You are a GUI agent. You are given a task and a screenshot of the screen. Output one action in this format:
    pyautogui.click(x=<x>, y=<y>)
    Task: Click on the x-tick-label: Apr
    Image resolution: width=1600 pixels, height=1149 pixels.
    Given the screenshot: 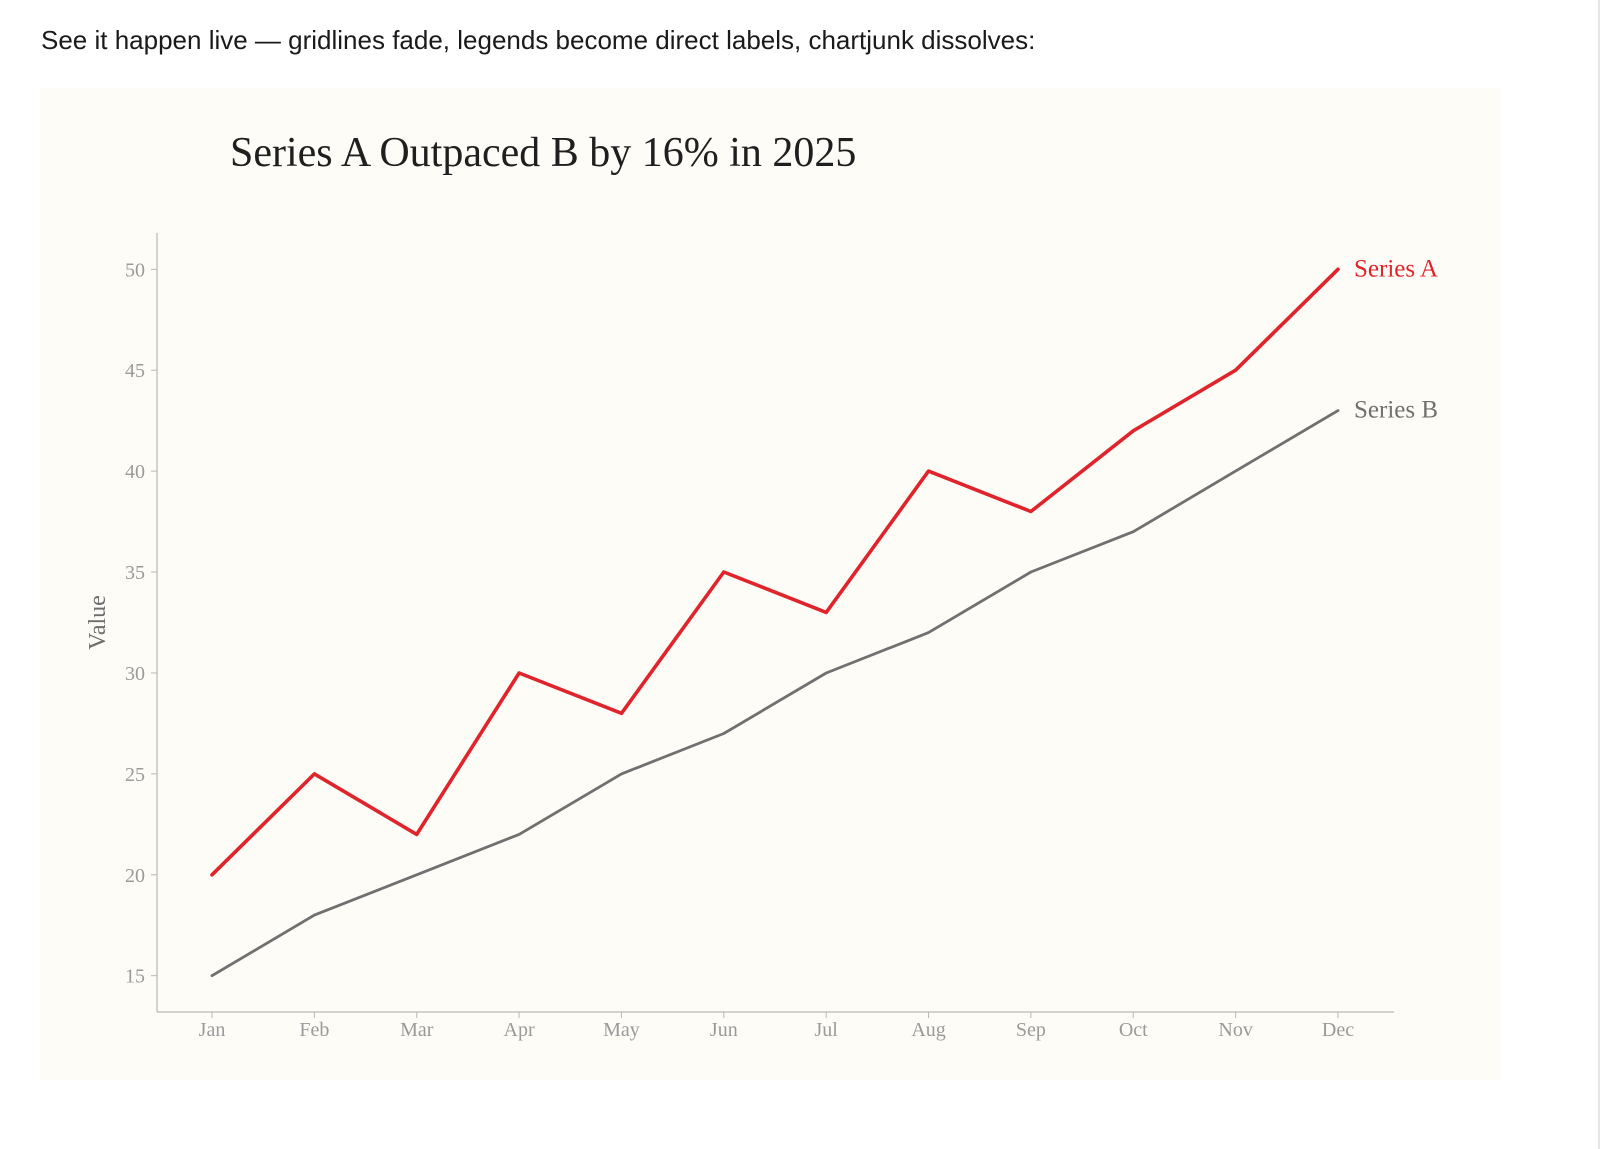 What is the action you would take?
    pyautogui.click(x=519, y=1030)
    